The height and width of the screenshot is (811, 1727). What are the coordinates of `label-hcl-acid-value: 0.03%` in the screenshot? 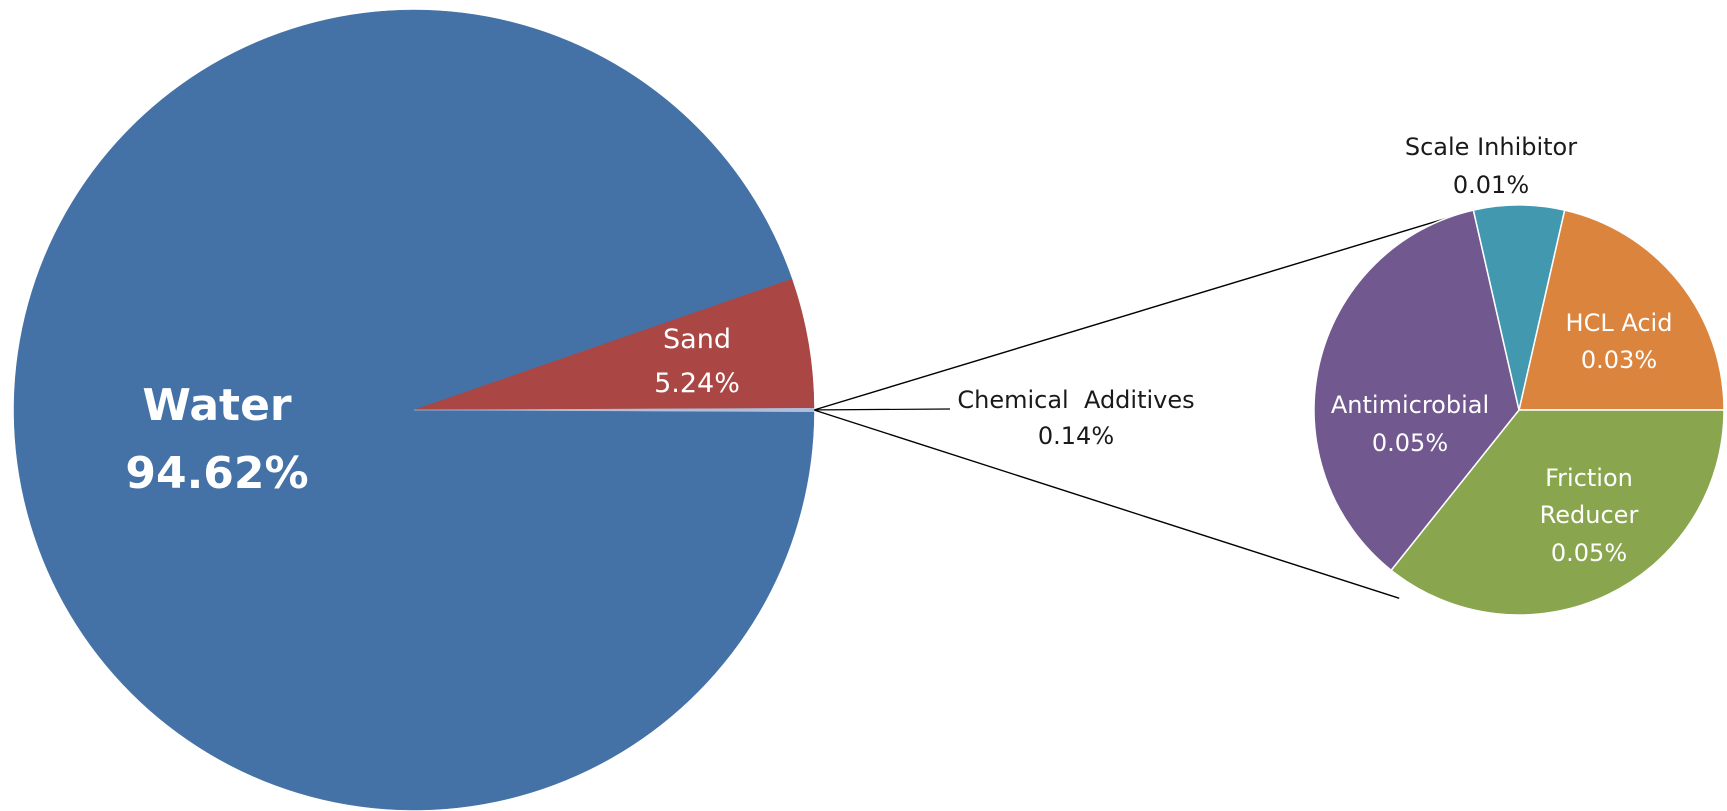 It's located at (1619, 360).